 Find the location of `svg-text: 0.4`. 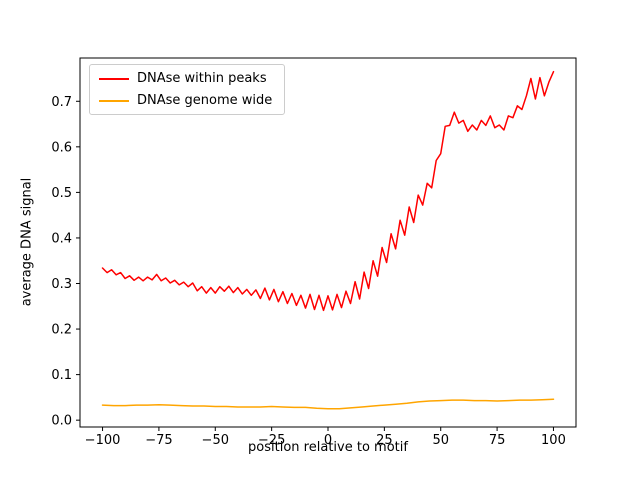

svg-text: 0.4 is located at coordinates (61, 238).